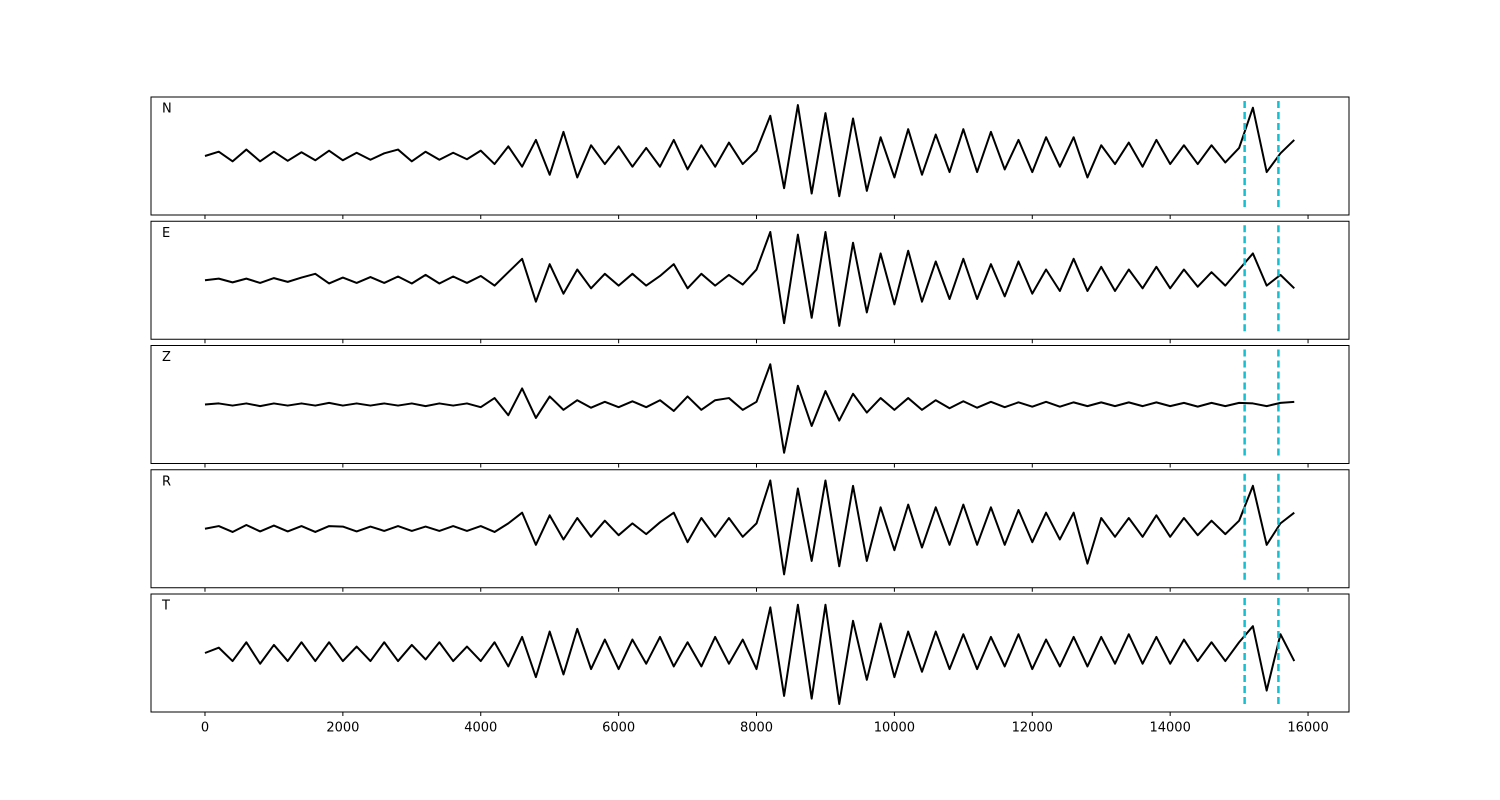 Image resolution: width=1500 pixels, height=800 pixels. What do you see at coordinates (165, 606) in the screenshot?
I see `trace-label: T` at bounding box center [165, 606].